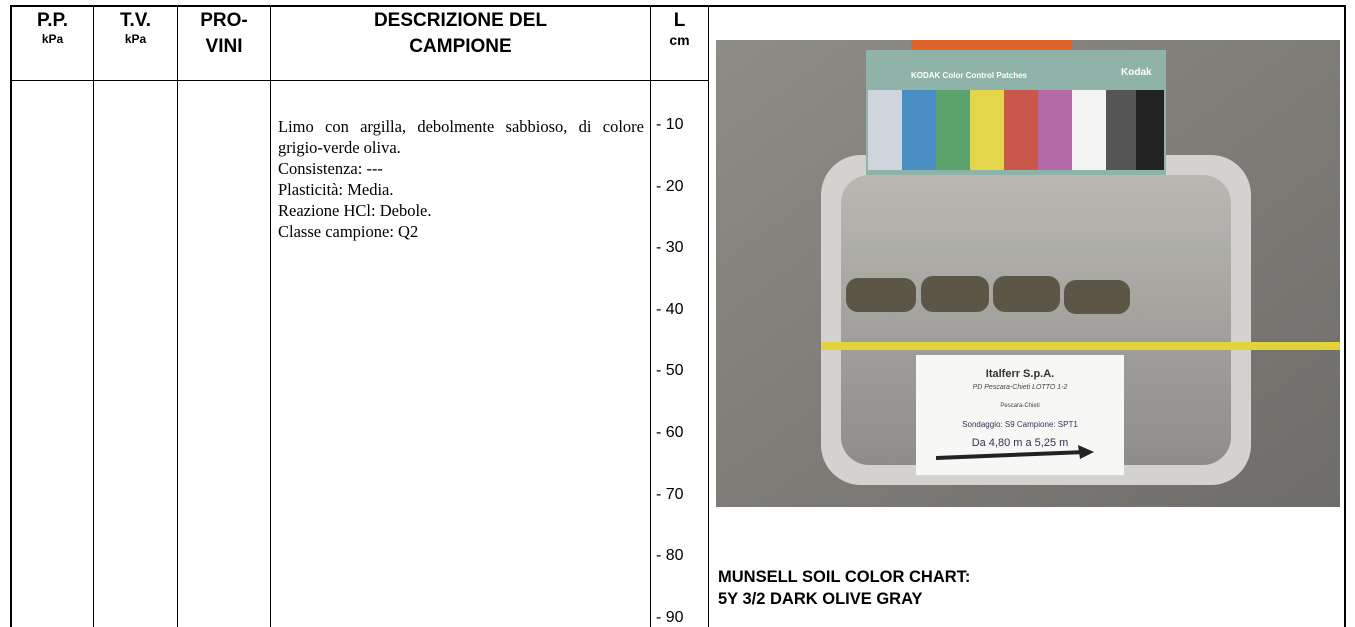 The height and width of the screenshot is (627, 1355). Describe the element at coordinates (679, 40) in the screenshot. I see `header-unit: cm` at that location.